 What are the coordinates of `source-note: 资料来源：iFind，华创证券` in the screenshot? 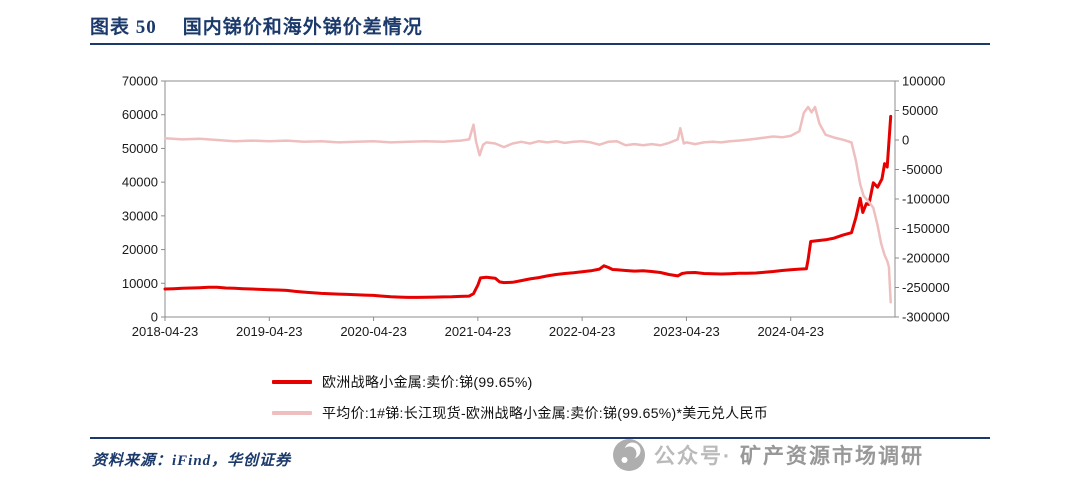 It's located at (192, 461).